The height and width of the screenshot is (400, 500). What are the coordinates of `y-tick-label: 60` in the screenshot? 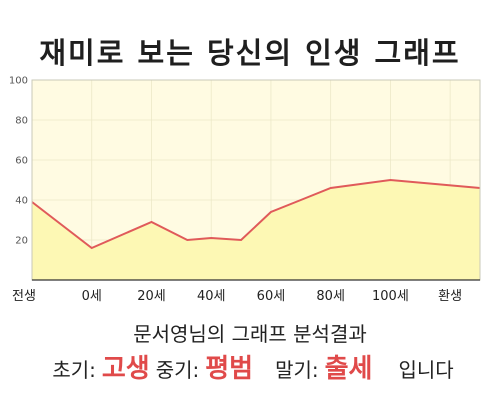 It's located at (21, 161).